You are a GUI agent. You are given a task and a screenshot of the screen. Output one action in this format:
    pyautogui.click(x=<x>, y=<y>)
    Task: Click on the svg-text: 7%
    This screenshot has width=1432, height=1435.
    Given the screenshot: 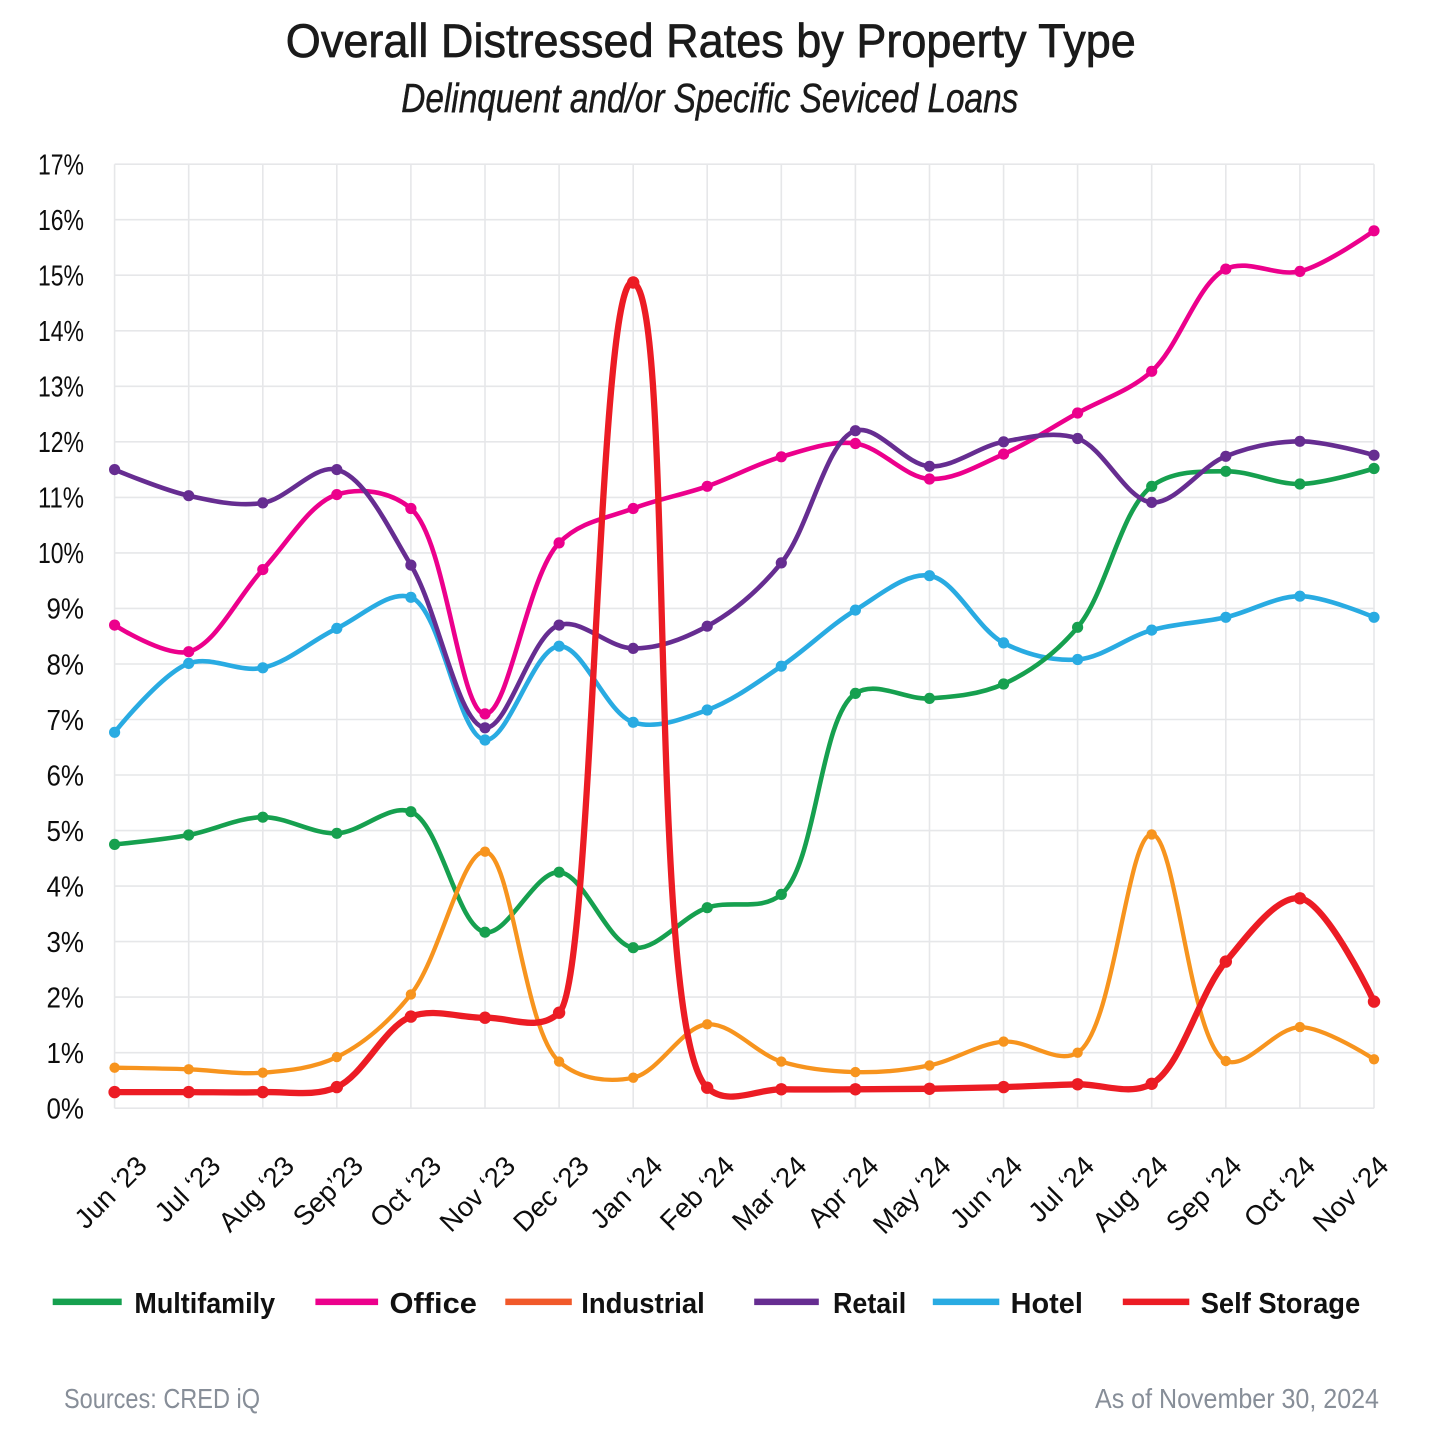 What is the action you would take?
    pyautogui.click(x=66, y=721)
    